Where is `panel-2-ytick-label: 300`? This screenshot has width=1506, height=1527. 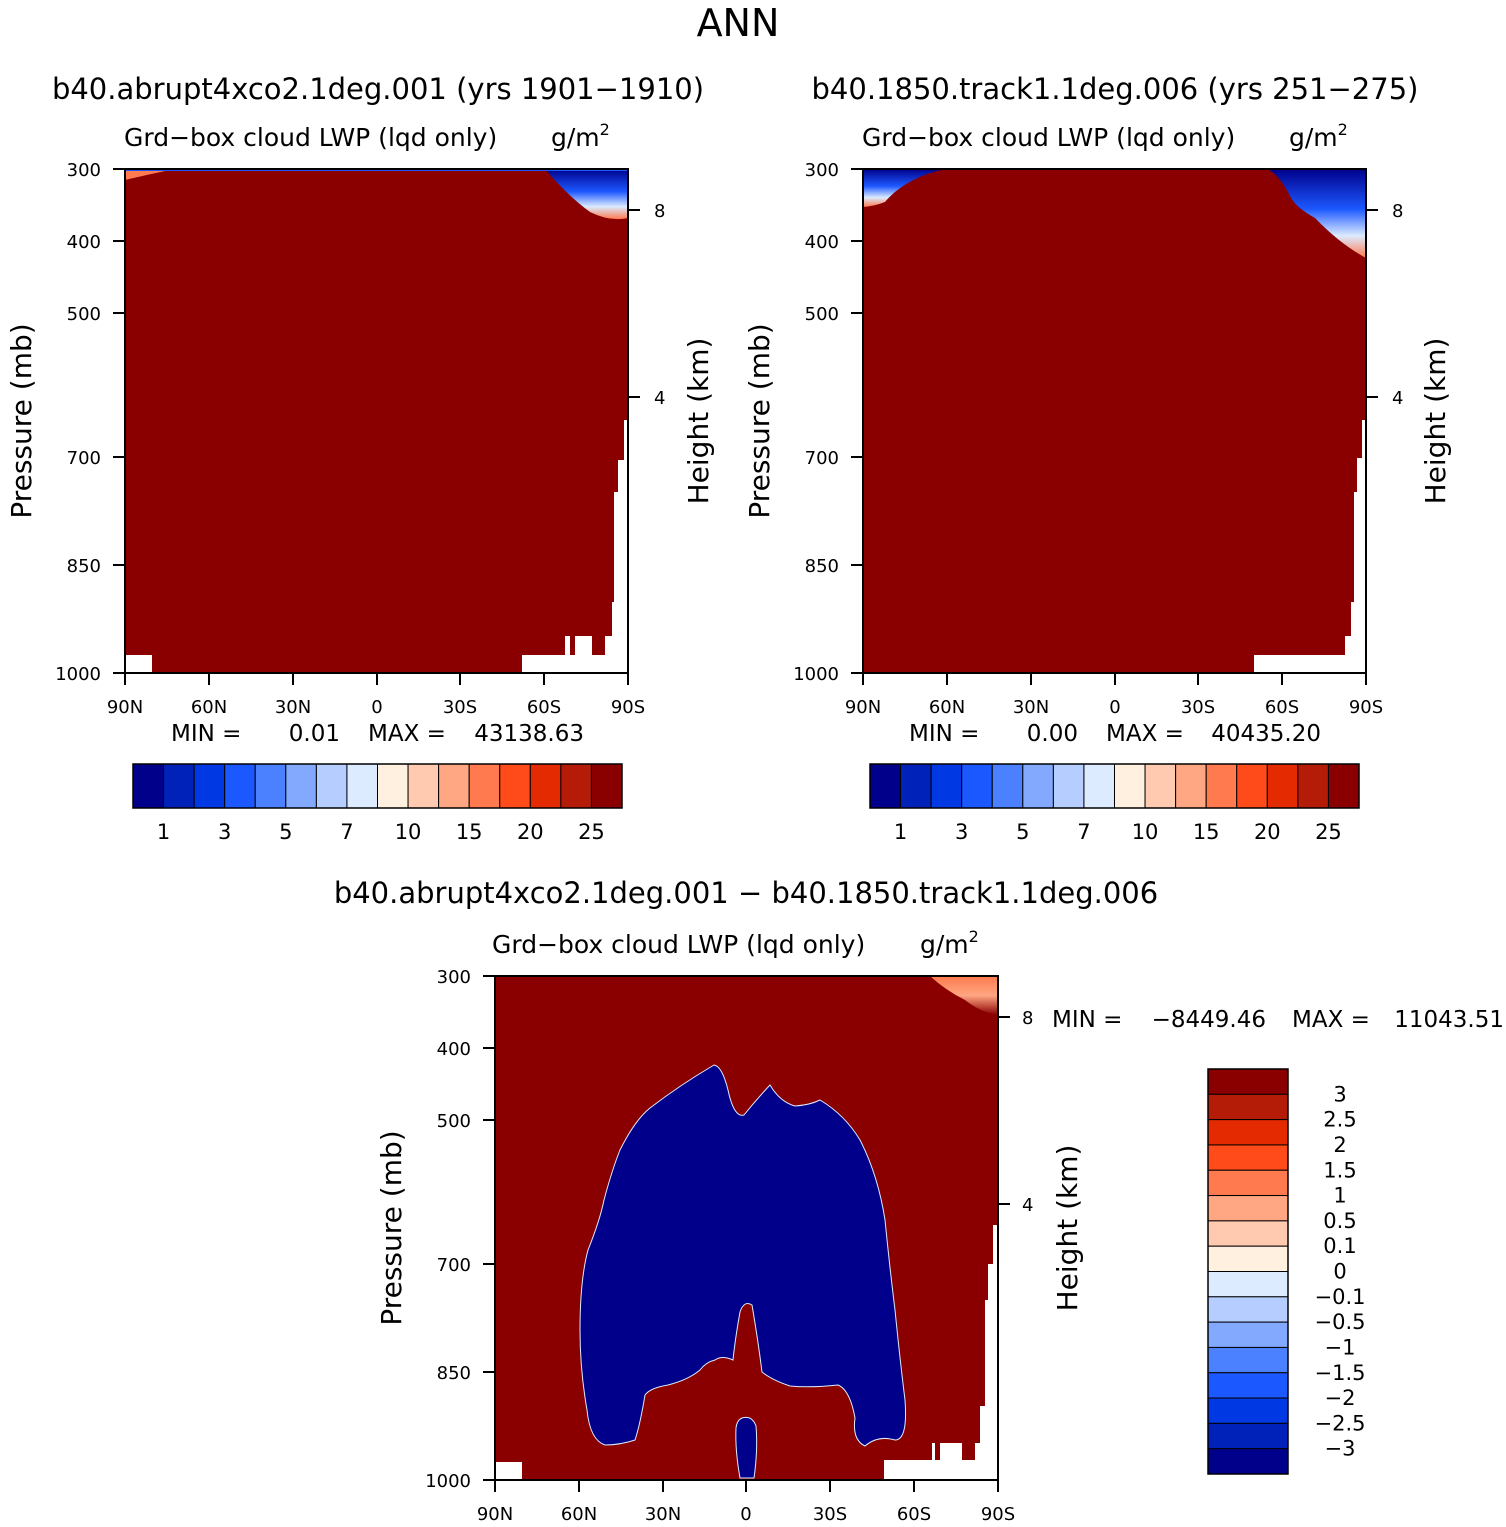
panel-2-ytick-label: 300 is located at coordinates (822, 170).